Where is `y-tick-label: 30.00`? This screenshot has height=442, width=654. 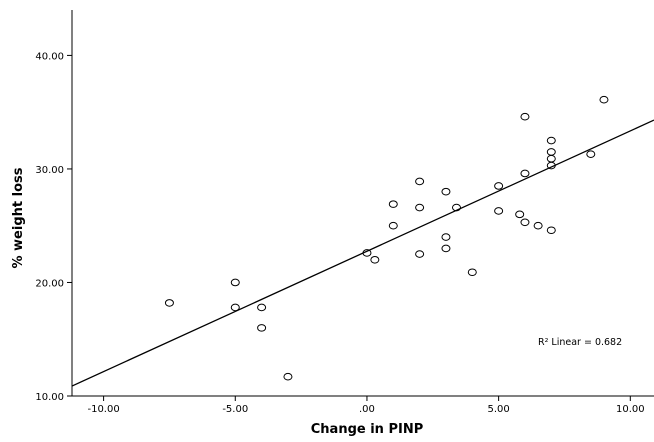 y-tick-label: 30.00 is located at coordinates (49, 170).